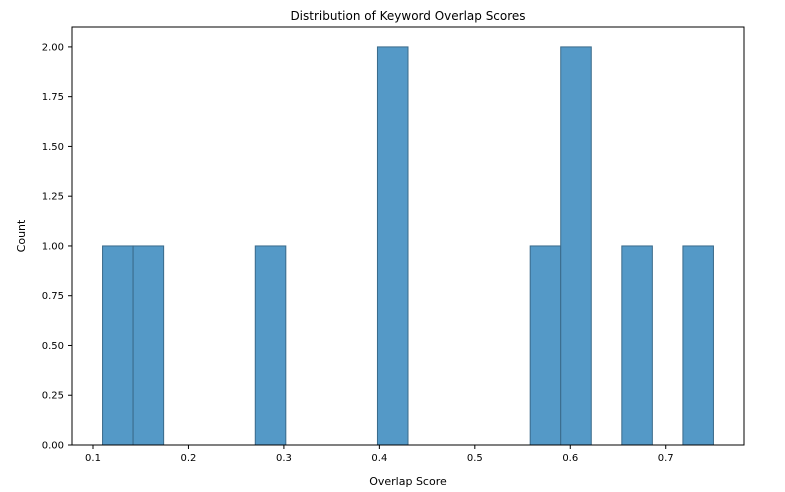 Image resolution: width=785 pixels, height=492 pixels. I want to click on x-axis-ticks: 0.1 0.2 0.3 0.4 0.5 0.6 0.7, so click(379, 454).